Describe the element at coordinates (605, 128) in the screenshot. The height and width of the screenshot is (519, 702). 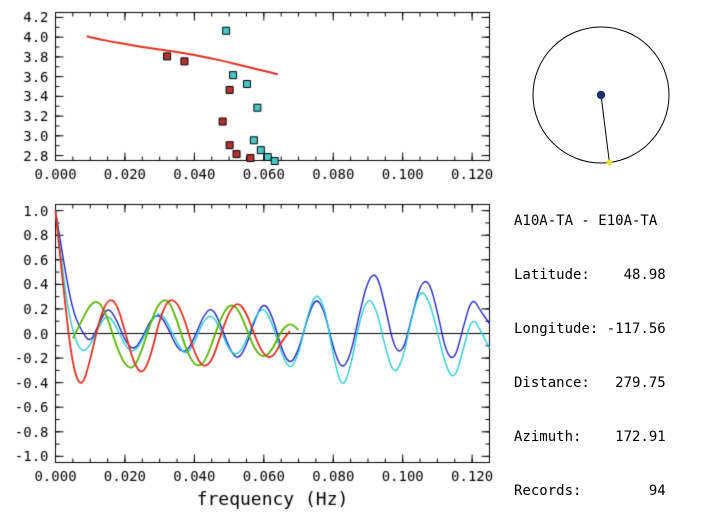
I see `azimuth-line` at that location.